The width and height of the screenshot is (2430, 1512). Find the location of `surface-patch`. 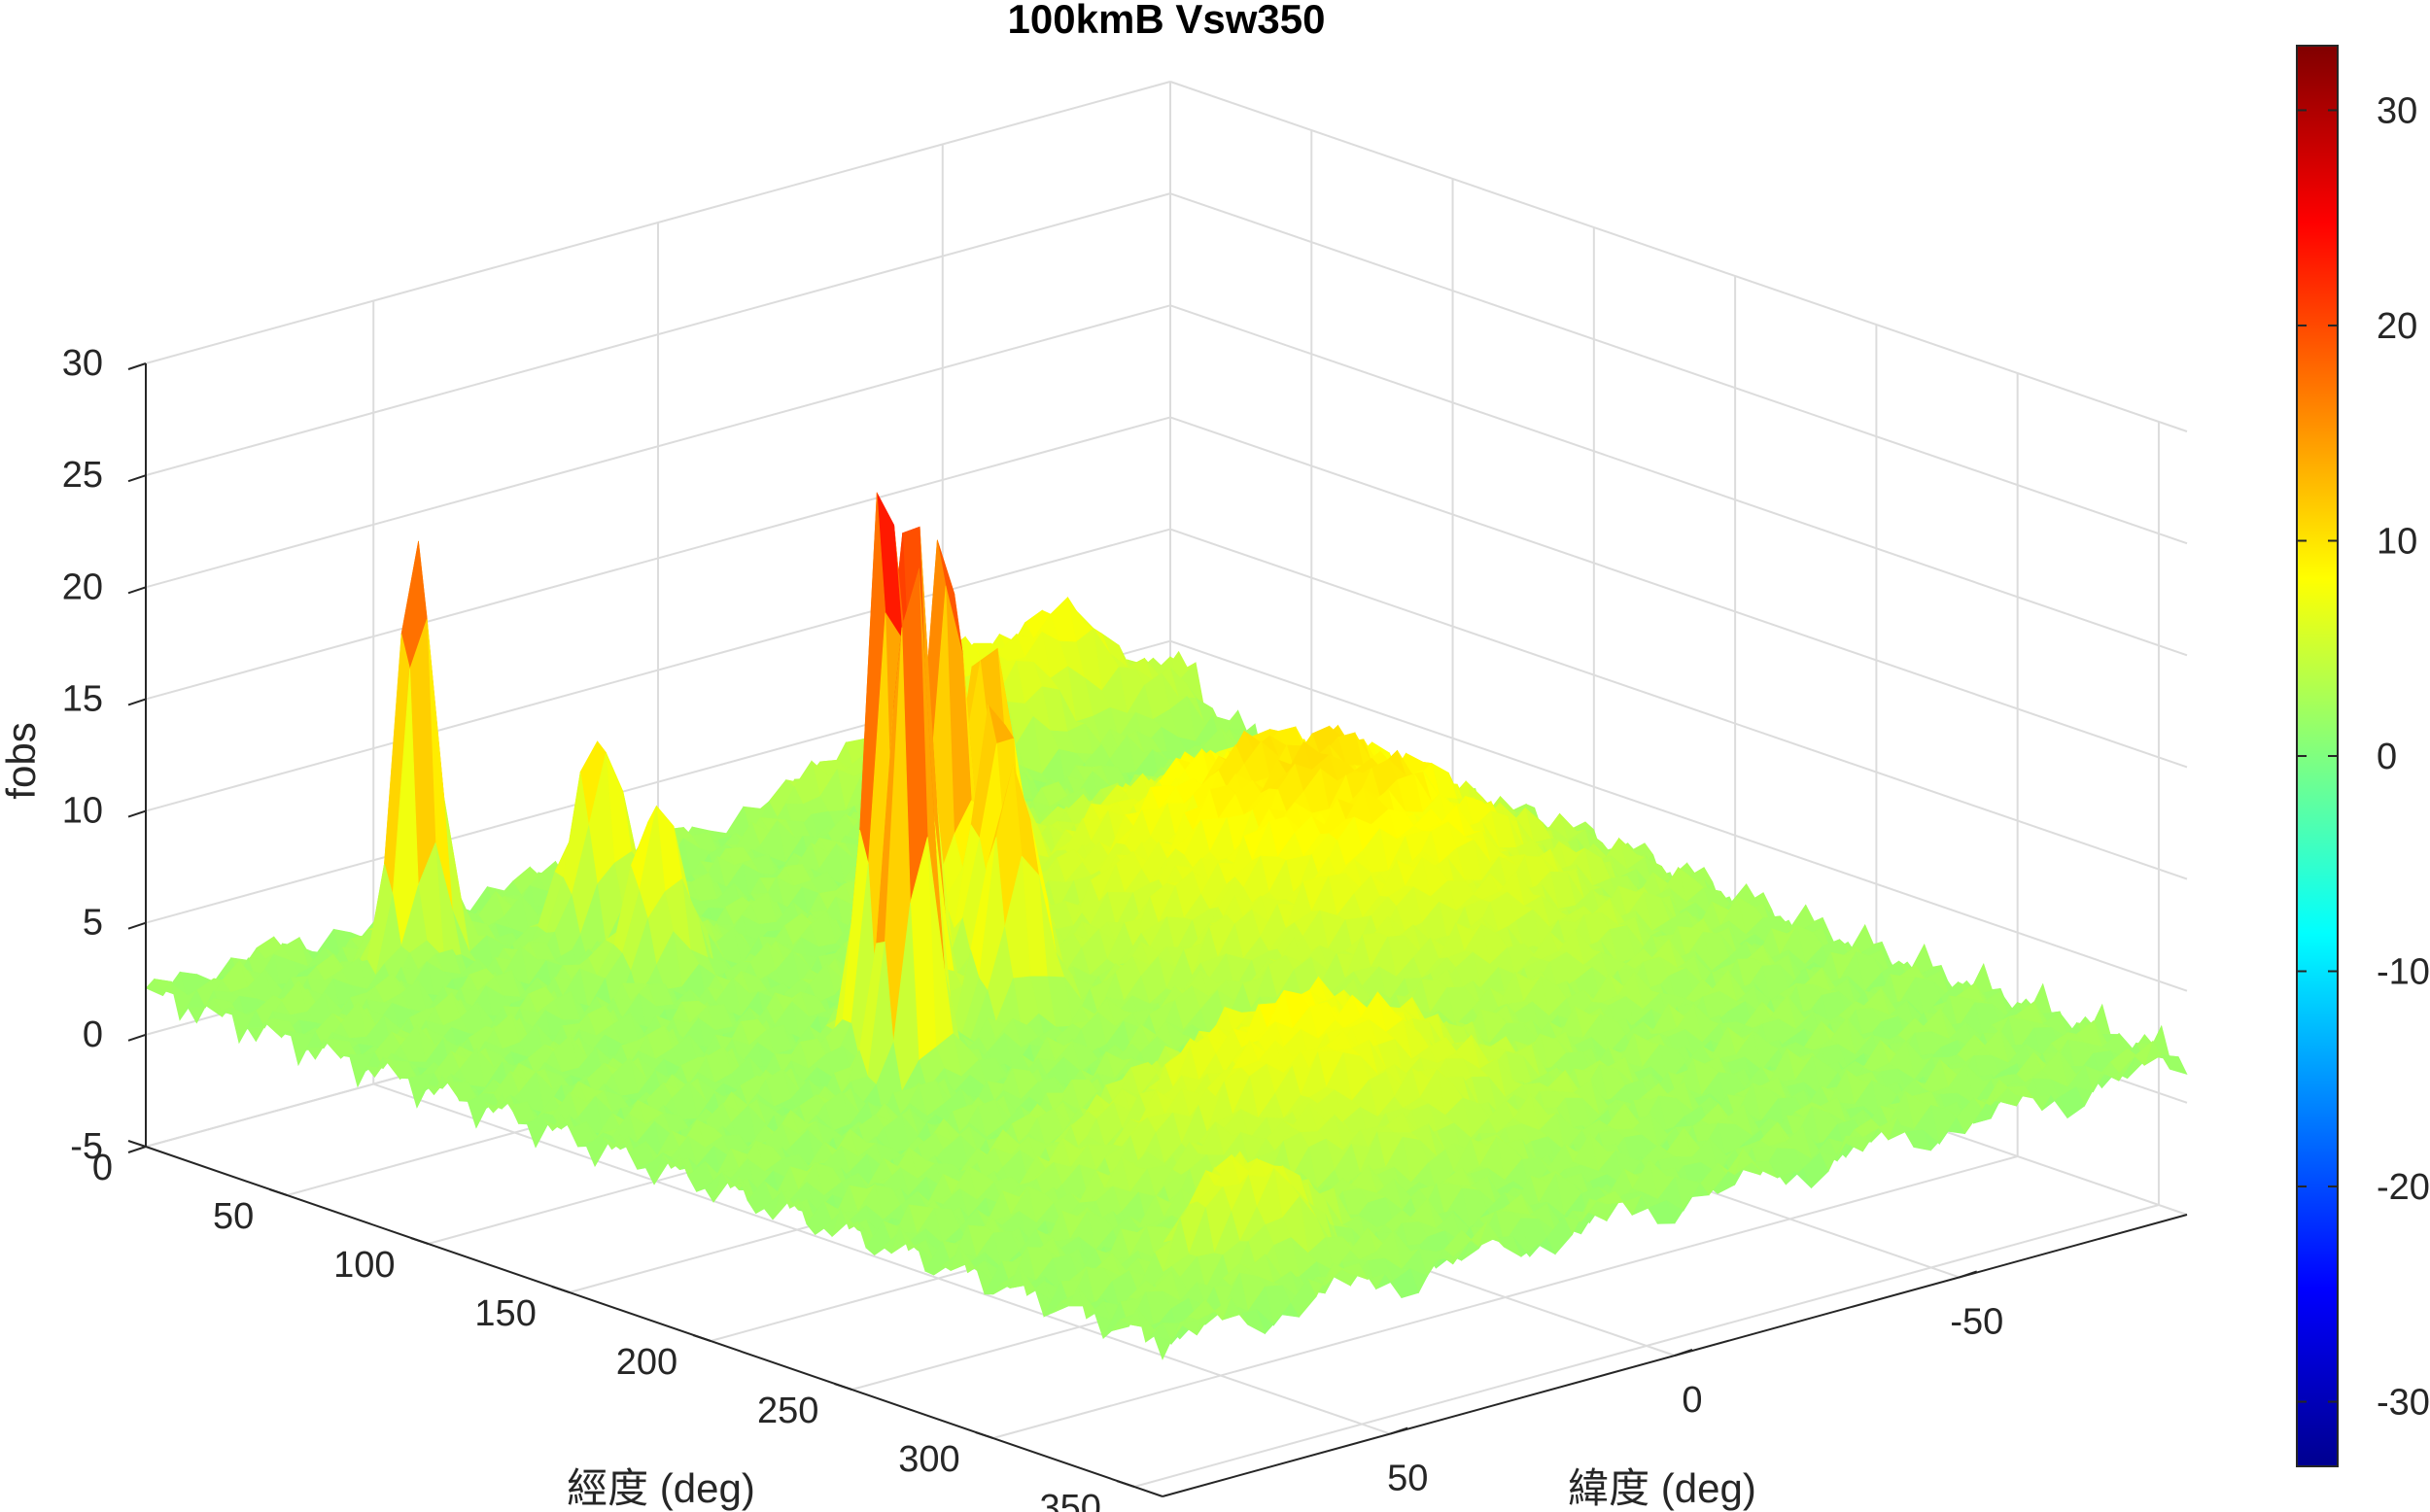

surface-patch is located at coordinates (2174, 1064).